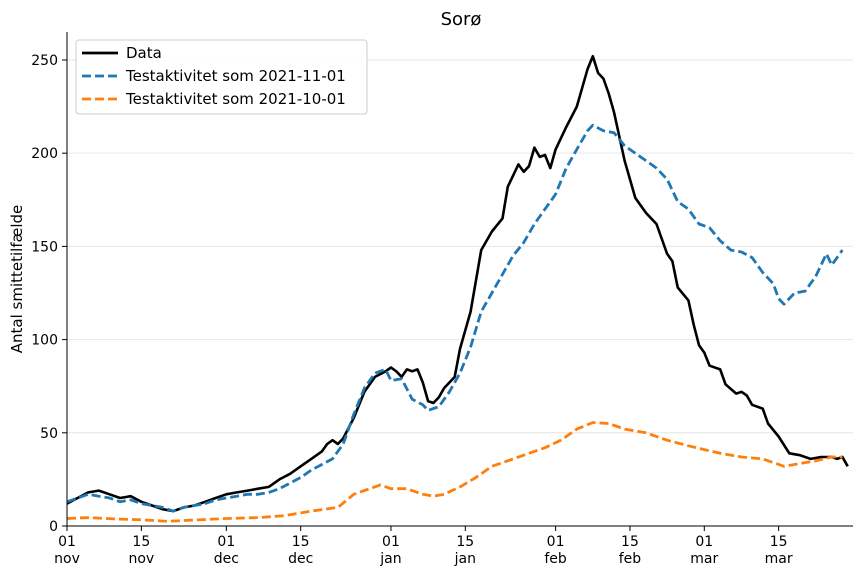 This screenshot has height=576, width=864. What do you see at coordinates (44, 247) in the screenshot?
I see `y-tick-label-150: 150` at bounding box center [44, 247].